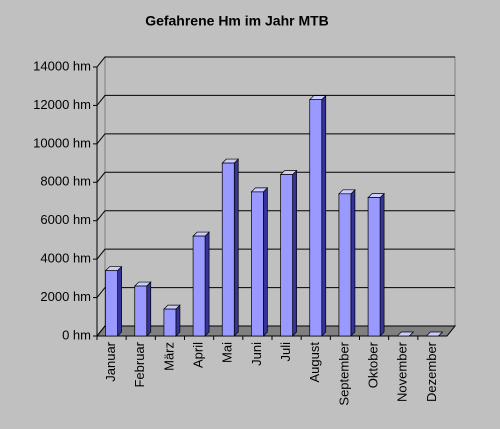 Image resolution: width=500 pixels, height=429 pixels. Describe the element at coordinates (285, 352) in the screenshot. I see `x-tick-label: Juli` at that location.